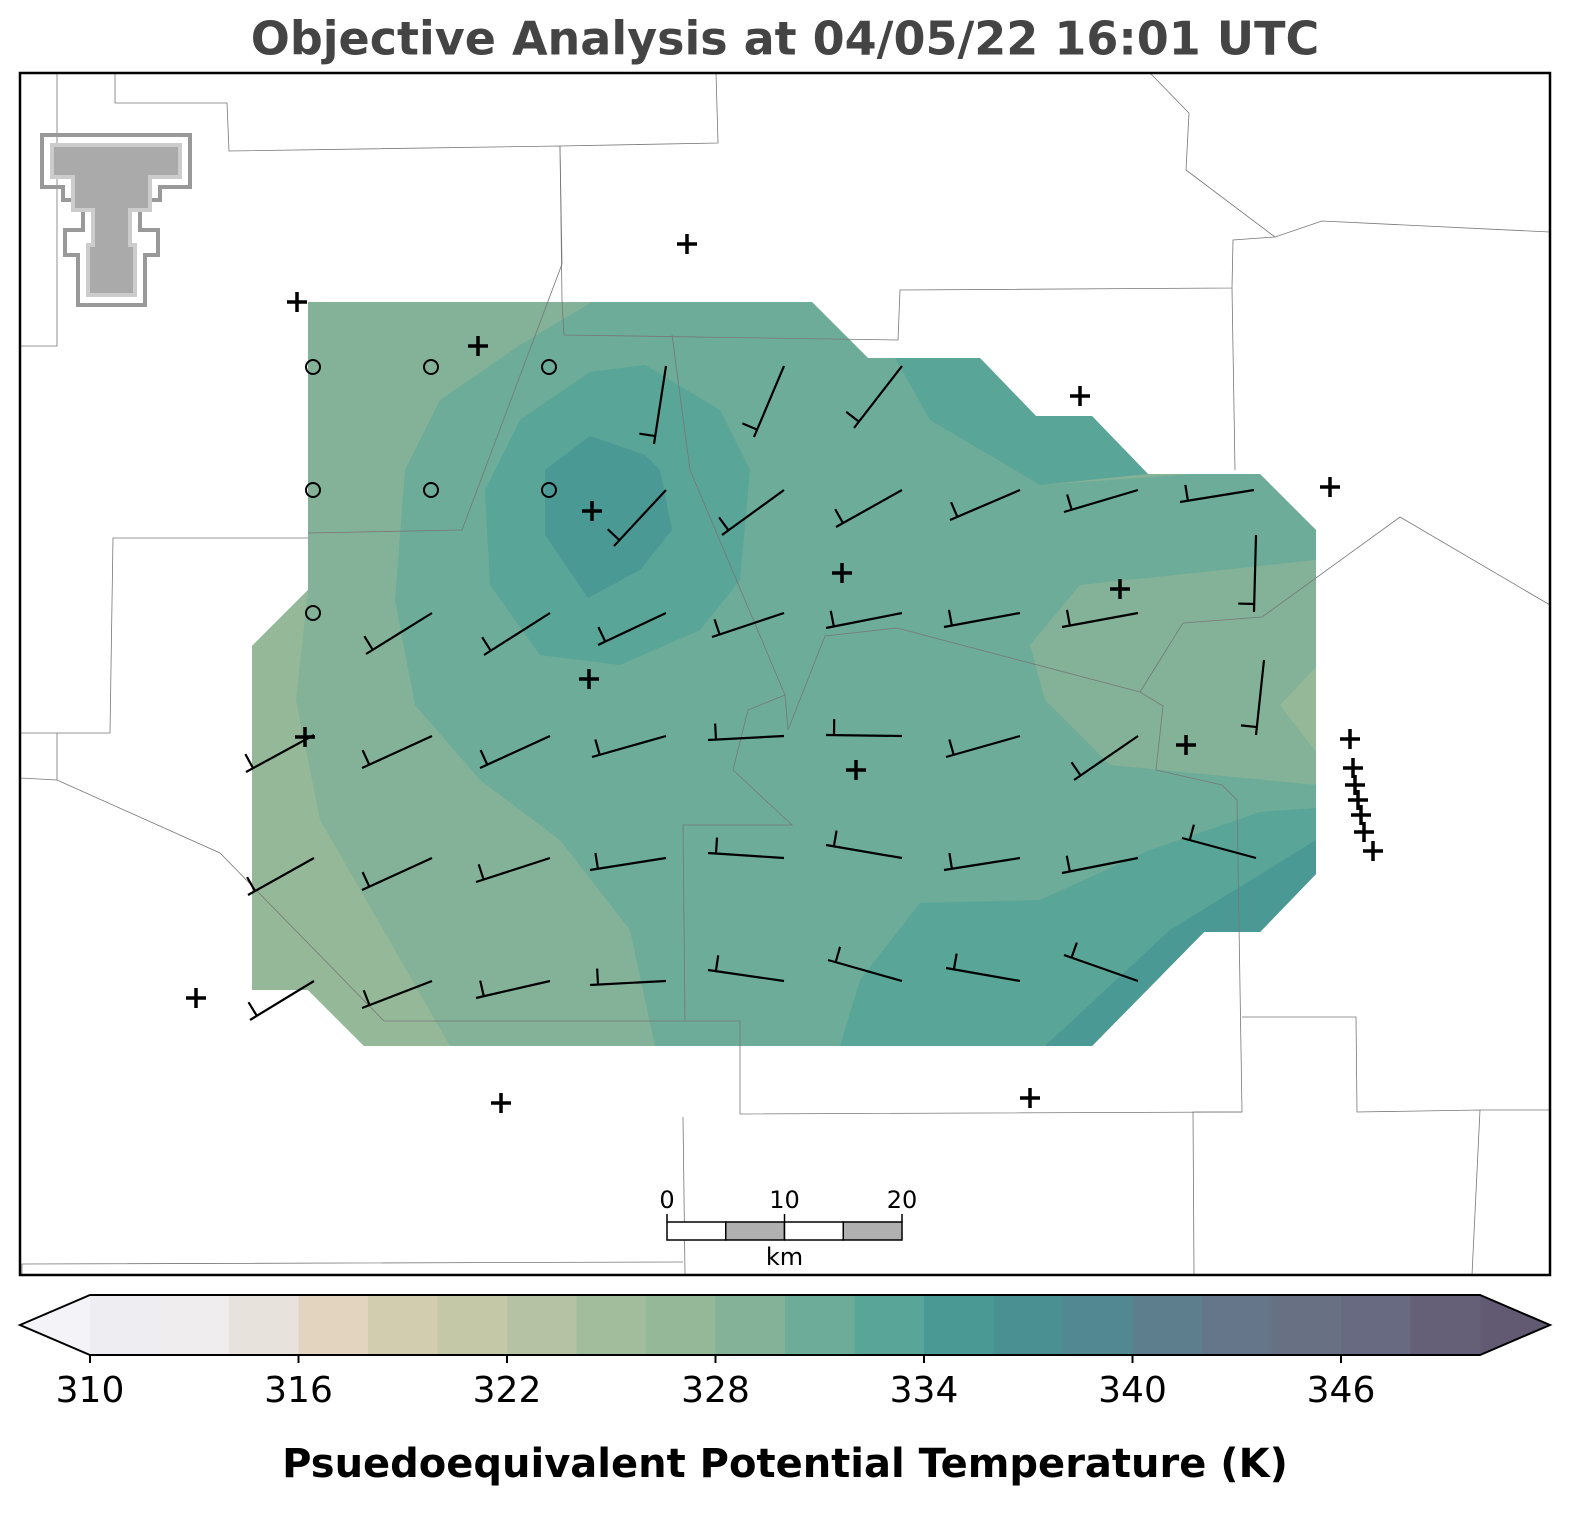  Describe the element at coordinates (715, 1390) in the screenshot. I see `colorbar-tick-label: 328` at that location.